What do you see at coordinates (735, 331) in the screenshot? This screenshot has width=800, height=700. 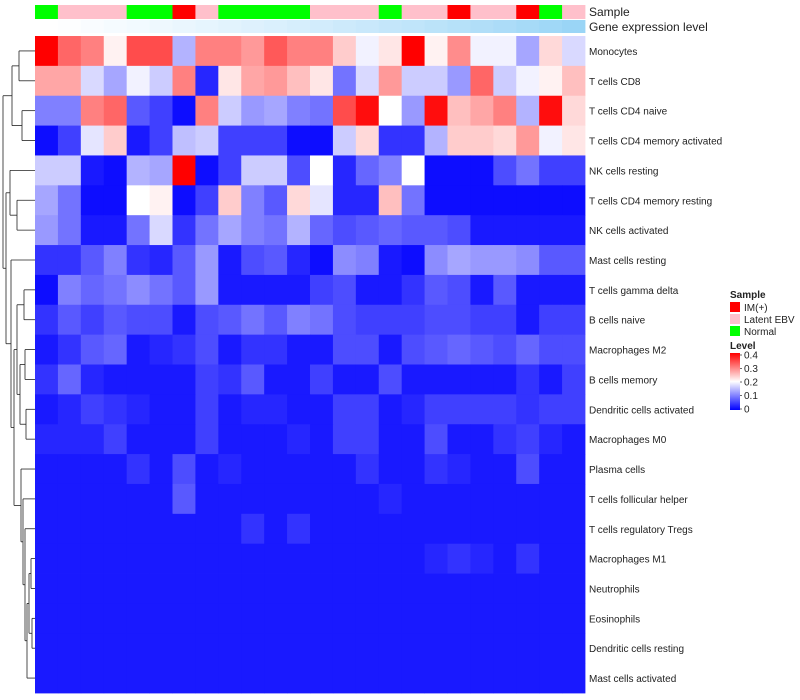 I see `legend-swatch-normal` at bounding box center [735, 331].